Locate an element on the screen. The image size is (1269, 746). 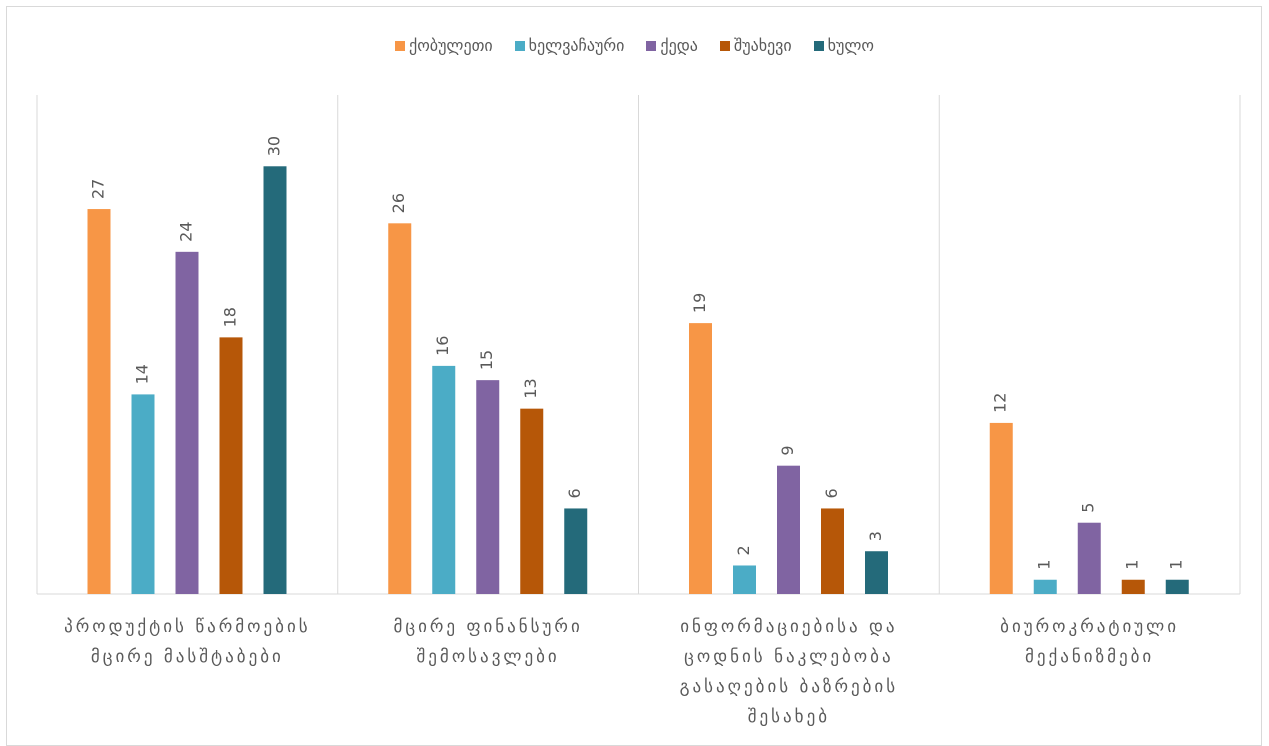
value-label: 24 is located at coordinates (186, 231).